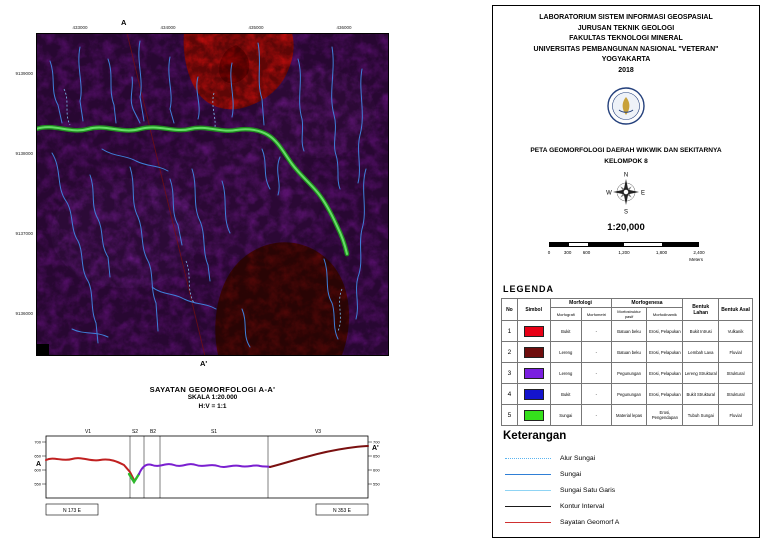 The width and height of the screenshot is (768, 543). I want to click on svg-text: V1, so click(88, 432).